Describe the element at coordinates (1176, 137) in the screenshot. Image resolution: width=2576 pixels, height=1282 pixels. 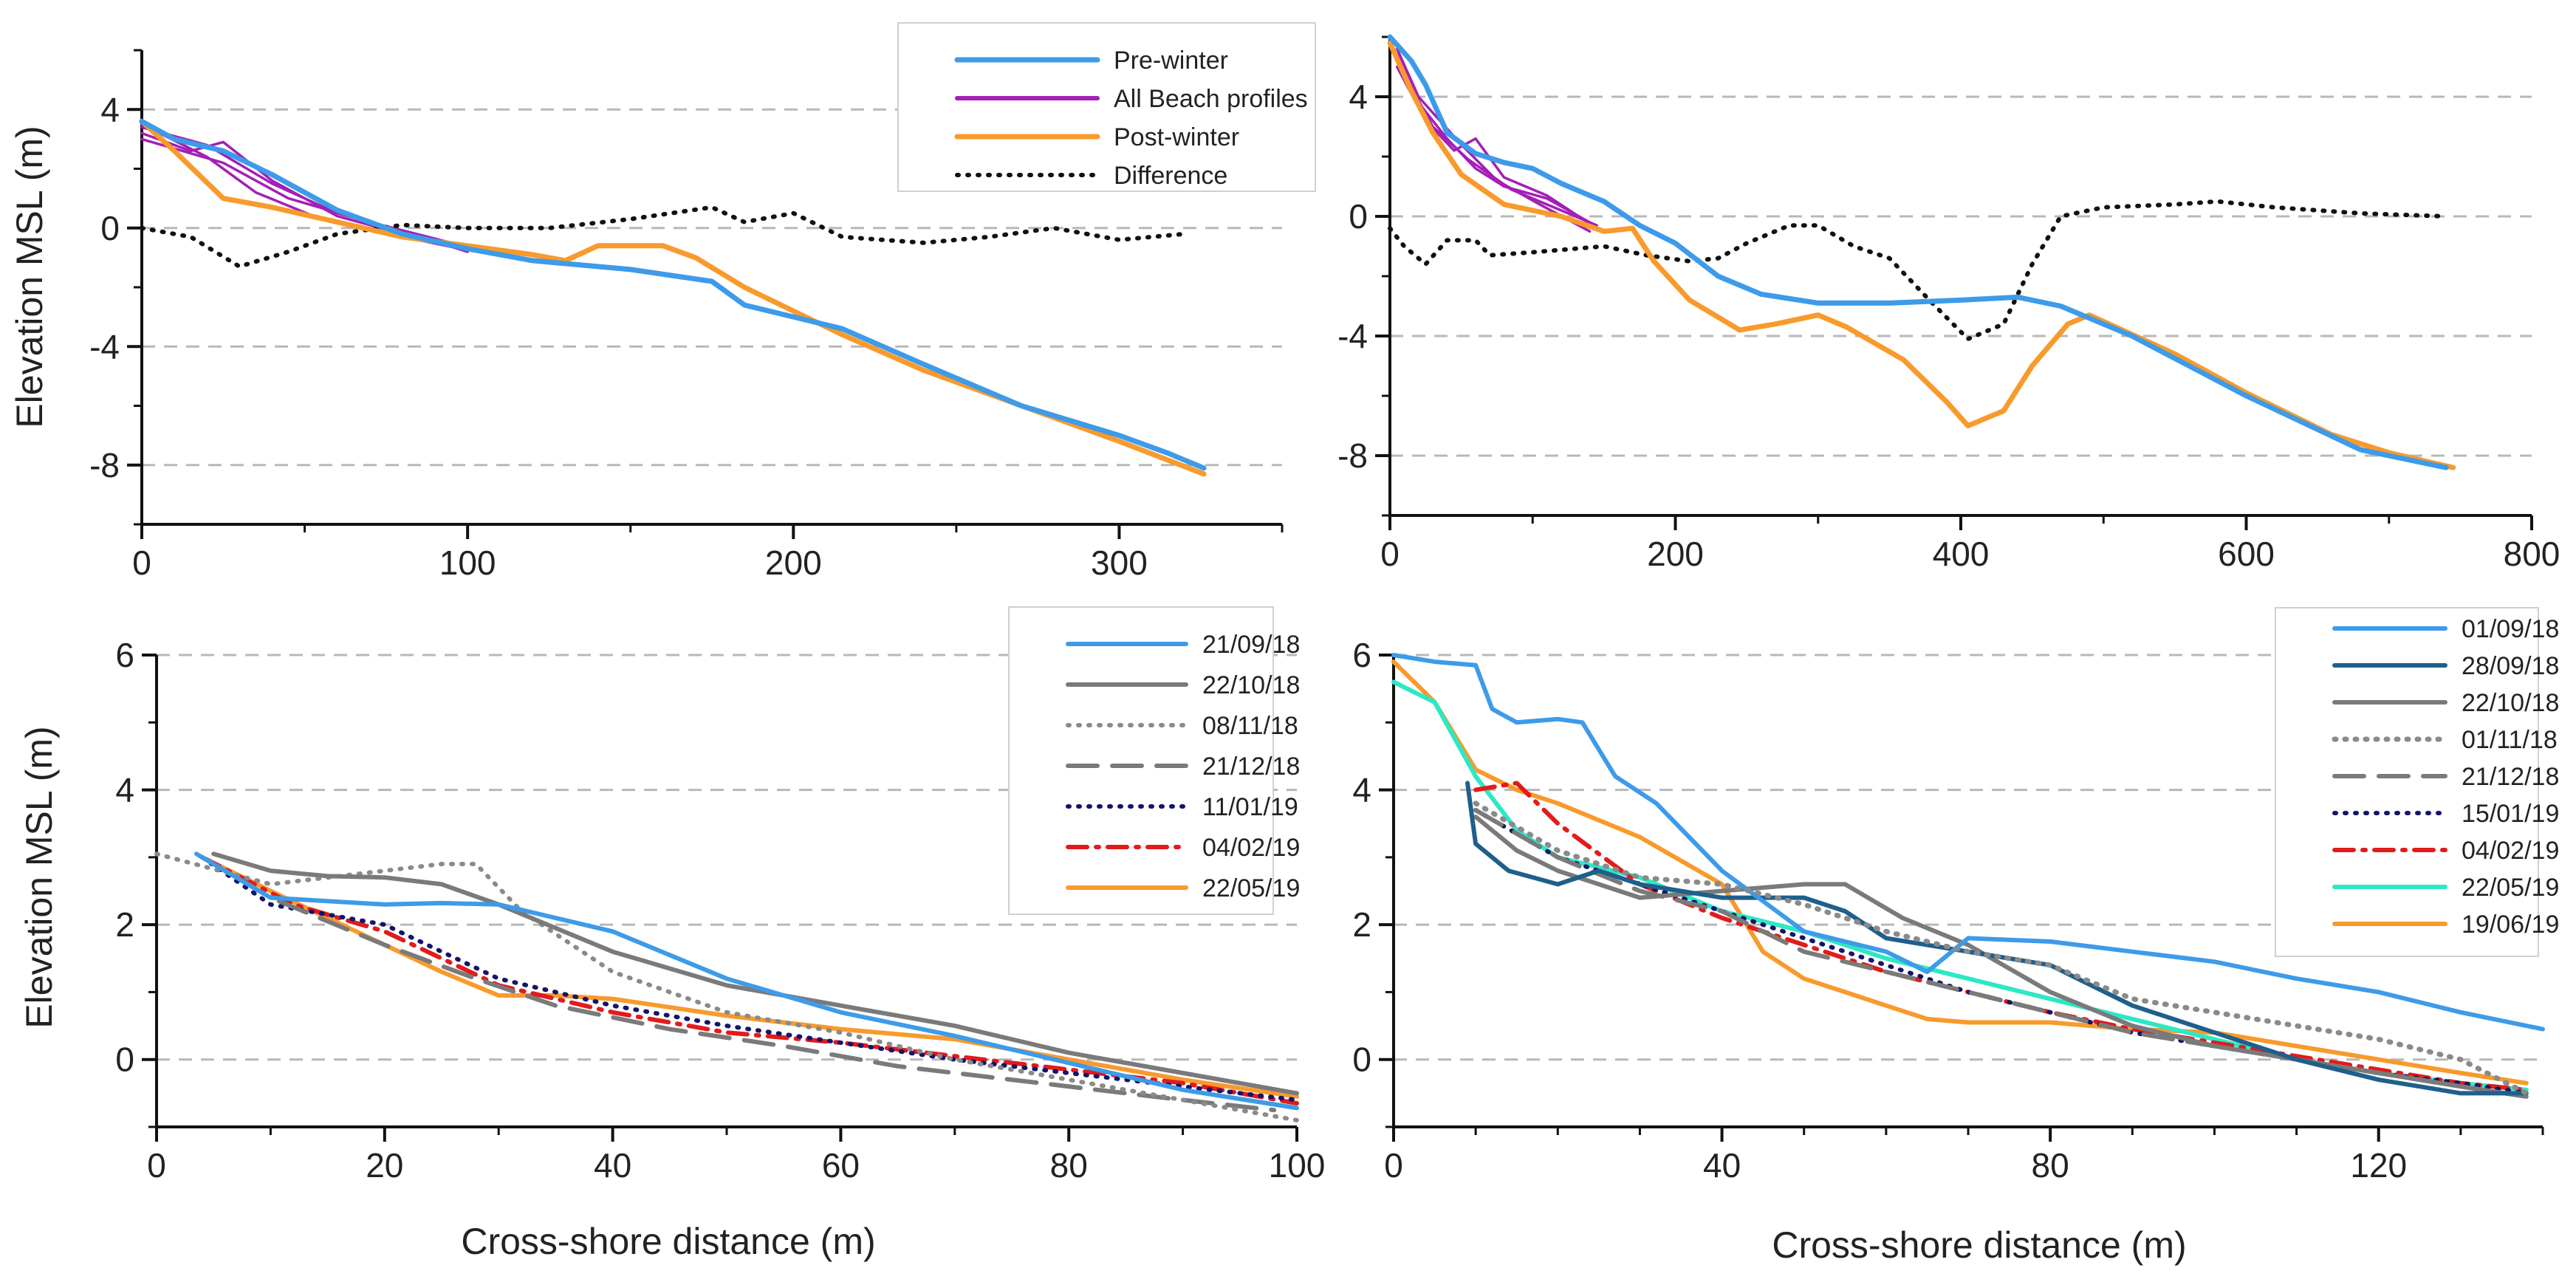
I see `legend-label: Post-winter` at that location.